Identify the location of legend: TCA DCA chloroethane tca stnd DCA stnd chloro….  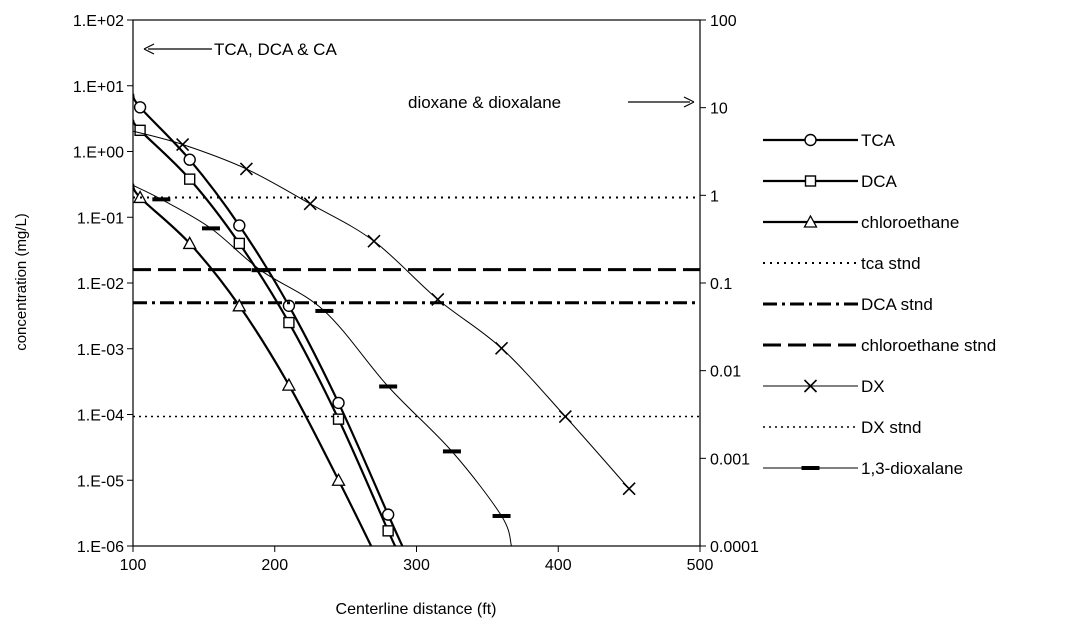
(879, 304).